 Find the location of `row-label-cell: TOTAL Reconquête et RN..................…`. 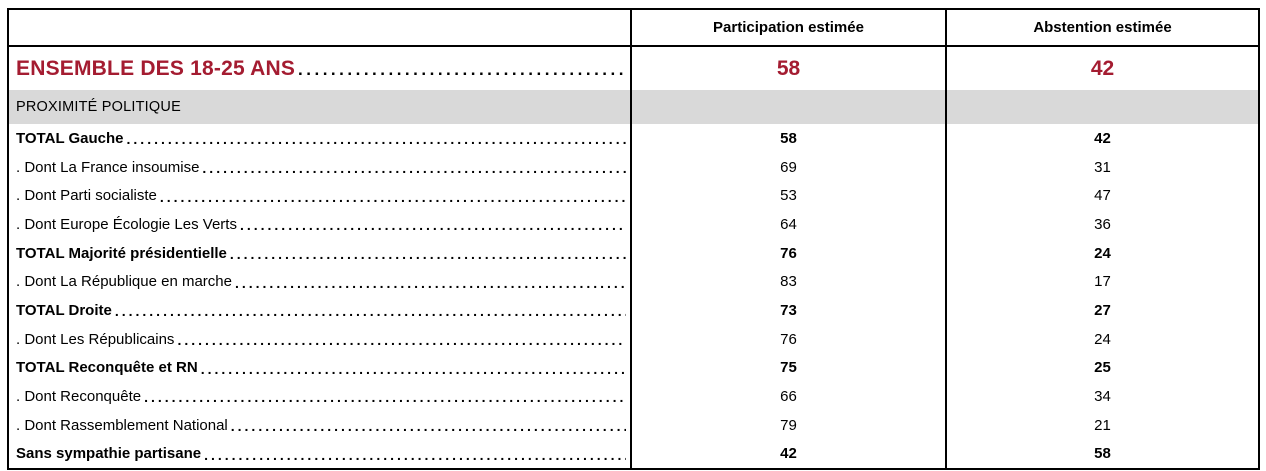

row-label-cell: TOTAL Reconquête et RN..................… is located at coordinates (319, 367).